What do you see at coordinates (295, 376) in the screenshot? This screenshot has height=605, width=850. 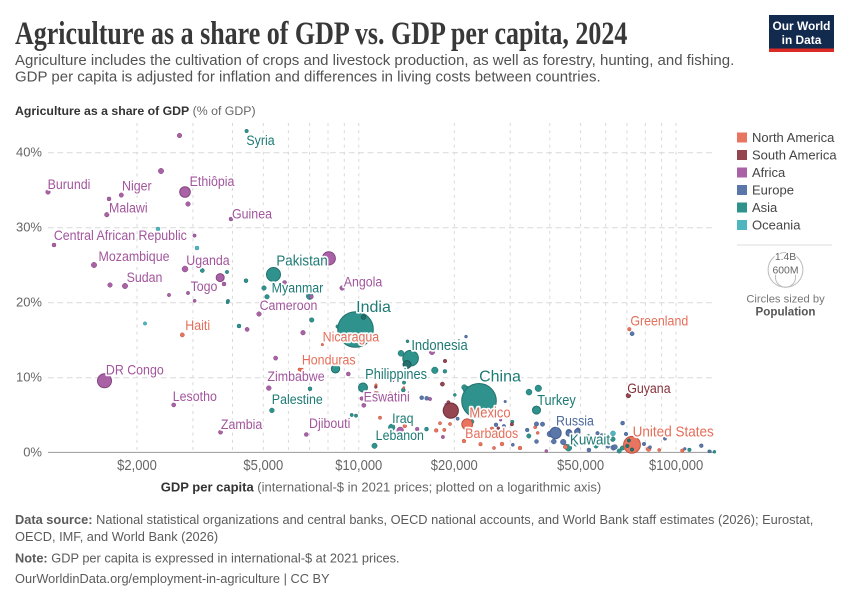 I see `svg-text: Zimbabwe` at bounding box center [295, 376].